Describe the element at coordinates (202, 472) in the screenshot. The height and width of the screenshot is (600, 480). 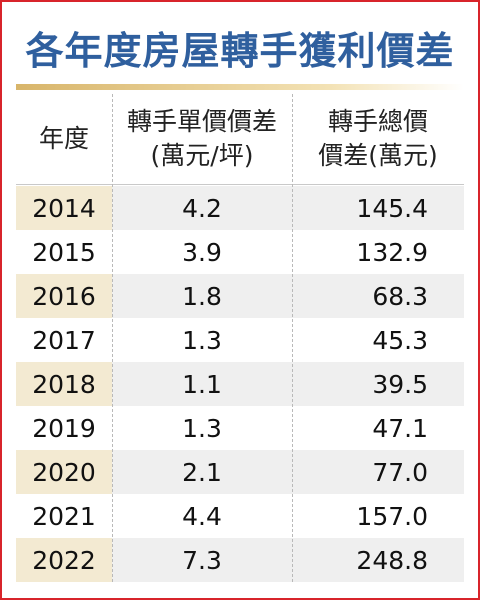
I see `cell-unit-price: 2.1` at that location.